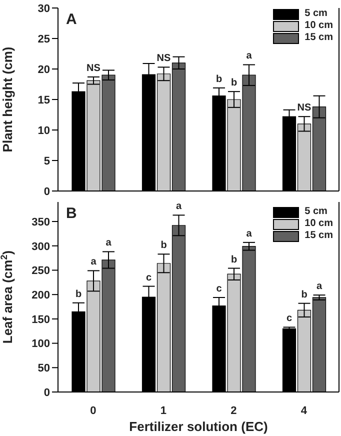 The width and height of the screenshot is (341, 436). Describe the element at coordinates (41, 344) in the screenshot. I see `y-tick-label: 100` at that location.